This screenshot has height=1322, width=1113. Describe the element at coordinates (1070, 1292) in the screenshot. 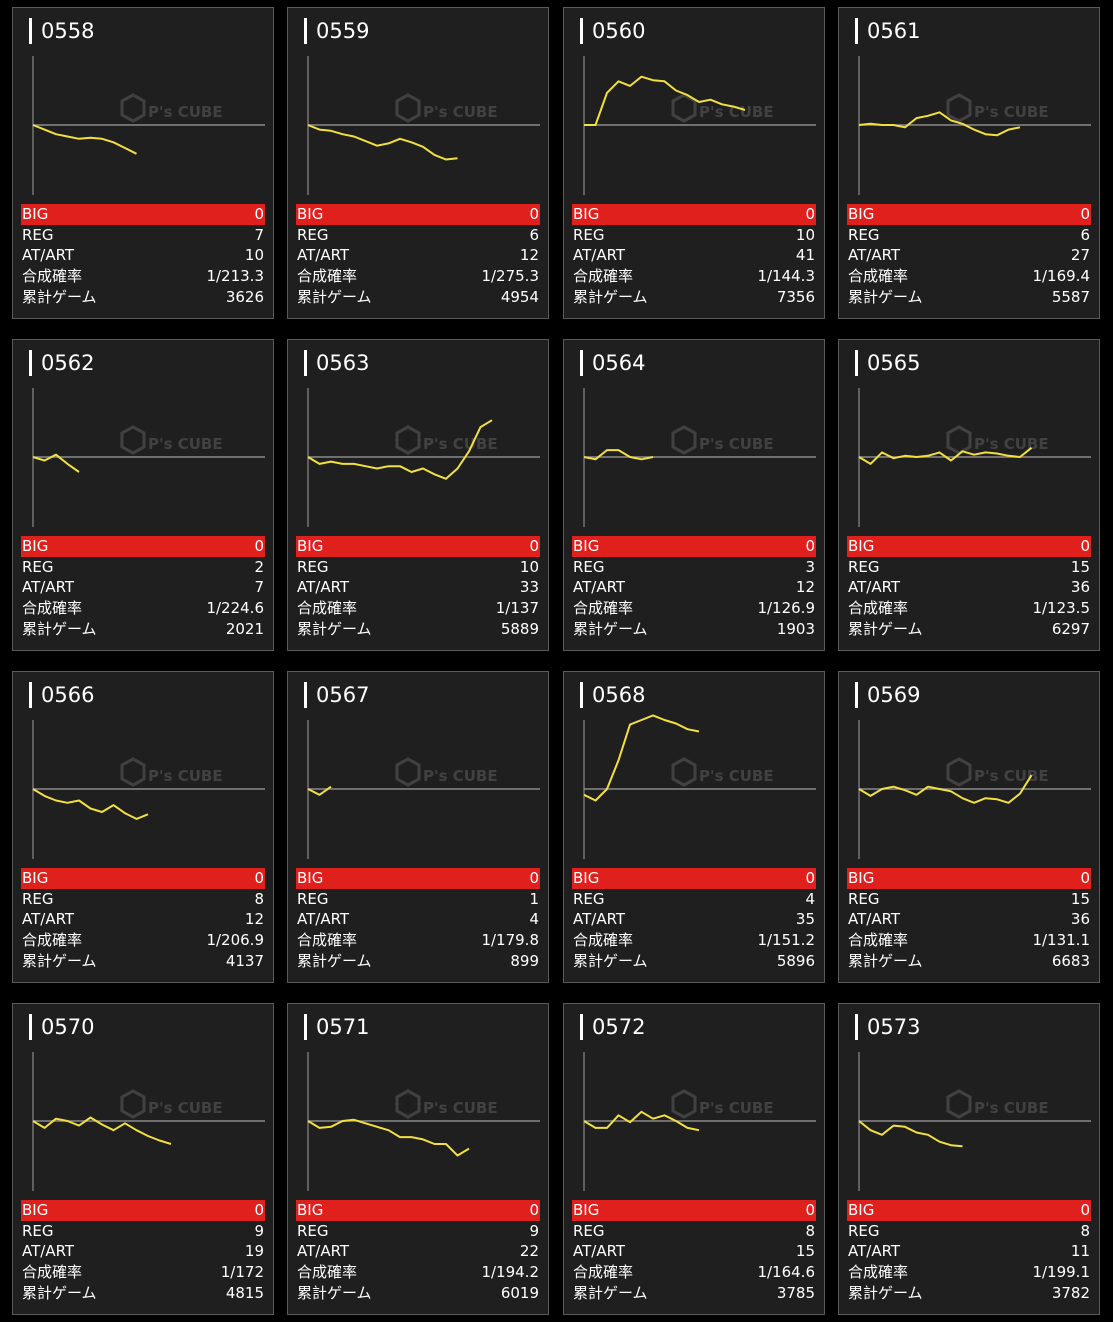

I see `stat-value: 3782` at that location.